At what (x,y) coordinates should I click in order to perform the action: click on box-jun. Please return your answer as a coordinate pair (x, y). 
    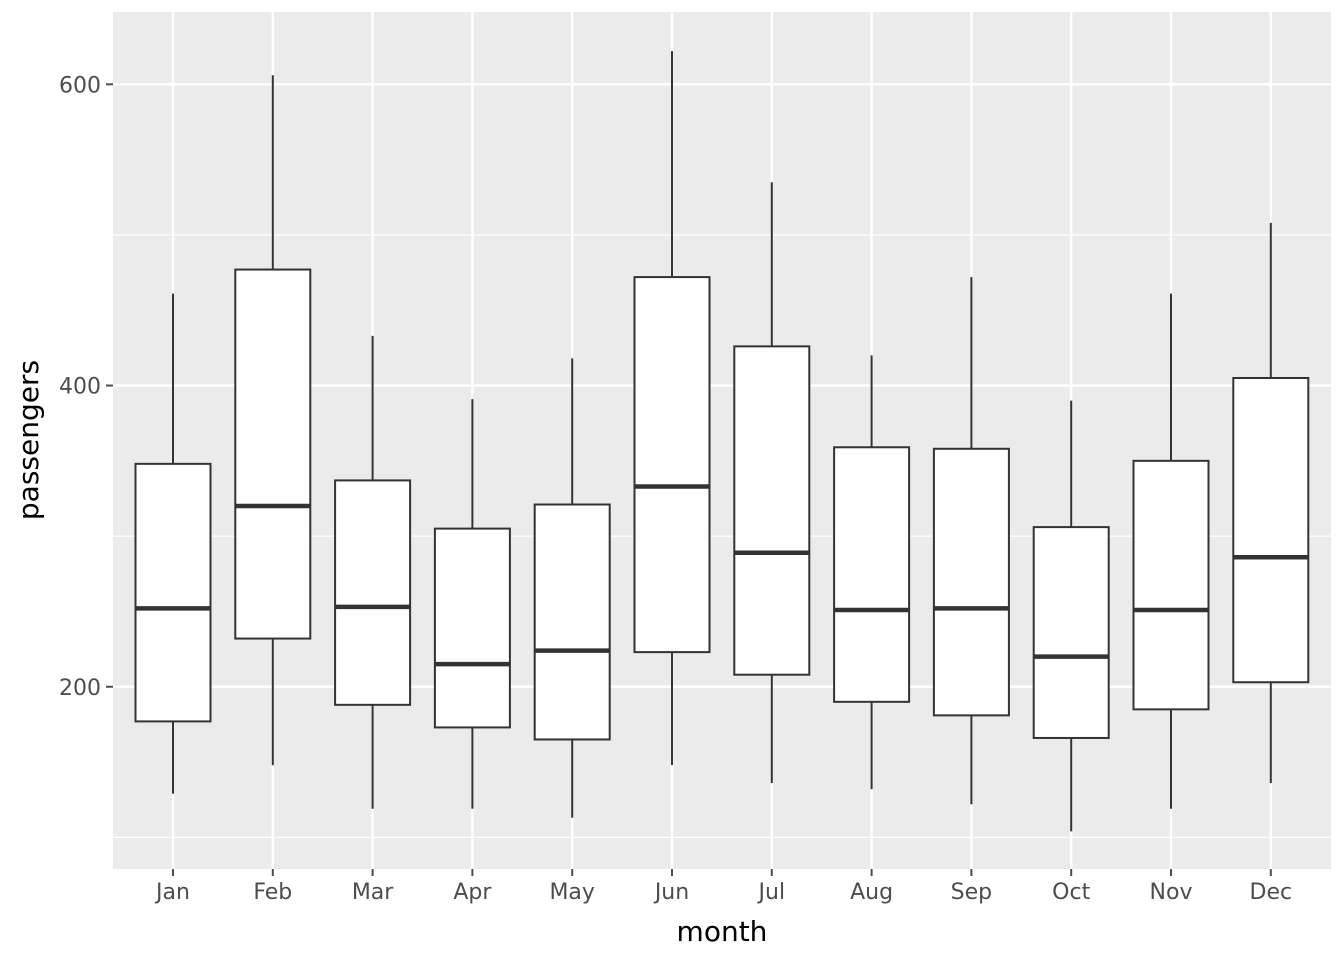
    Looking at the image, I should click on (672, 408).